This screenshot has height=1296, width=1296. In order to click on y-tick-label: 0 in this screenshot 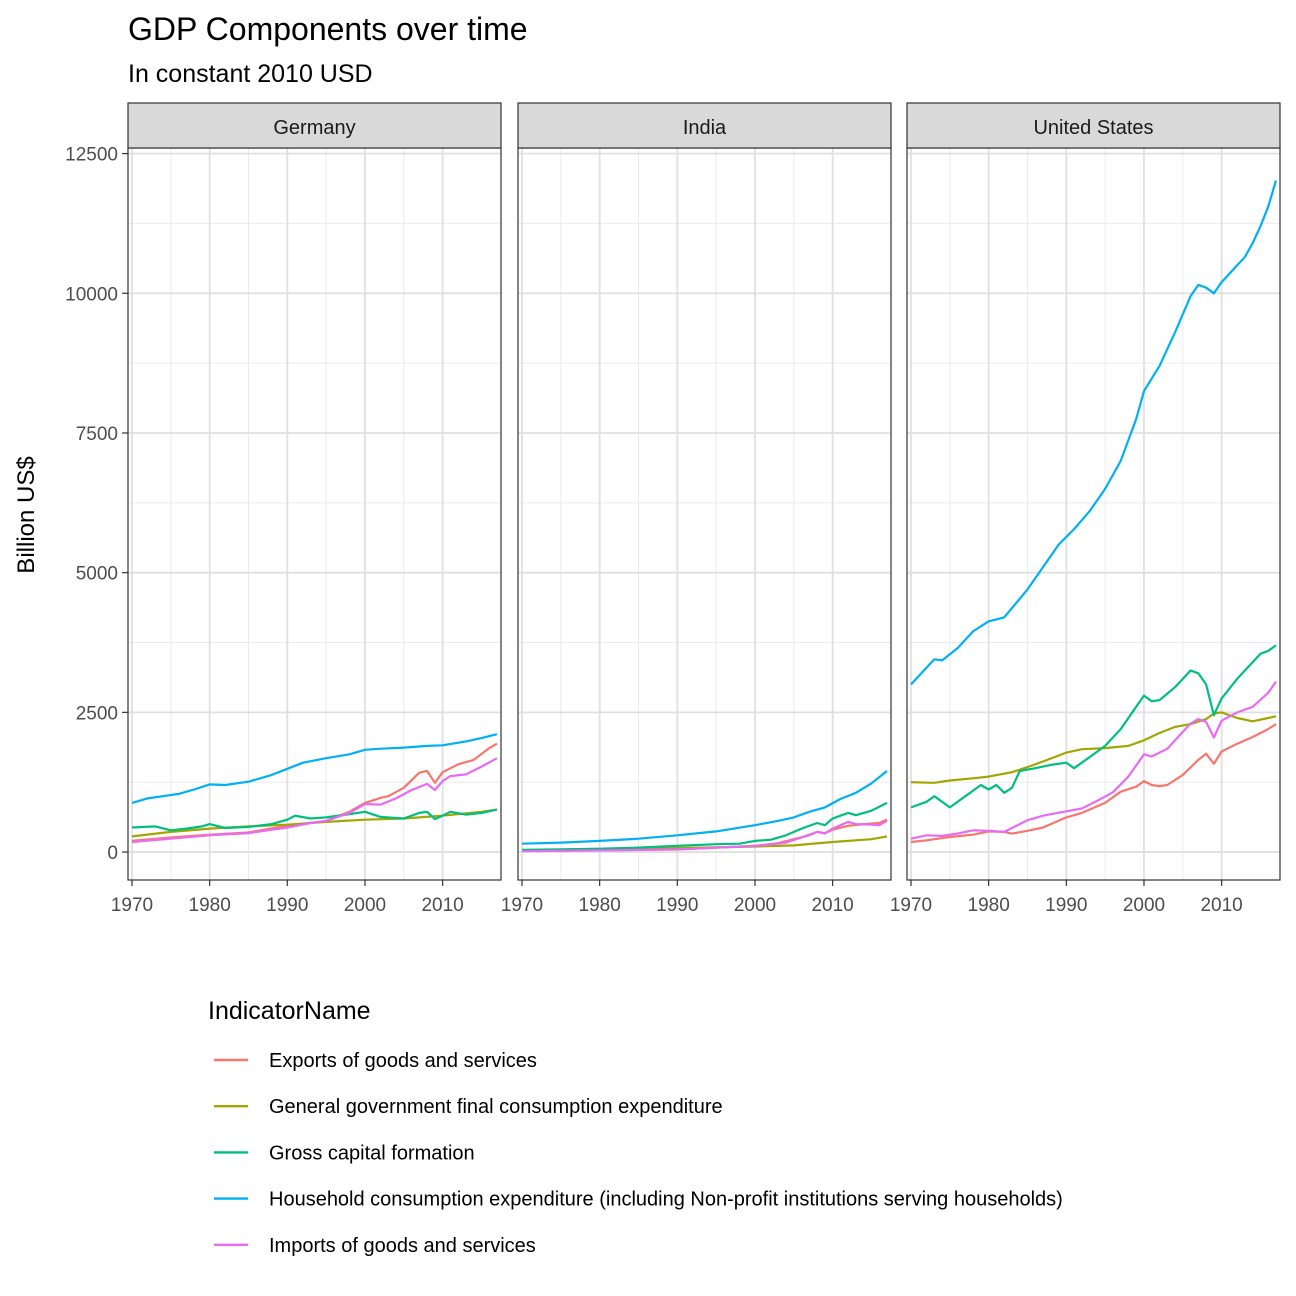, I will do `click(112, 853)`.